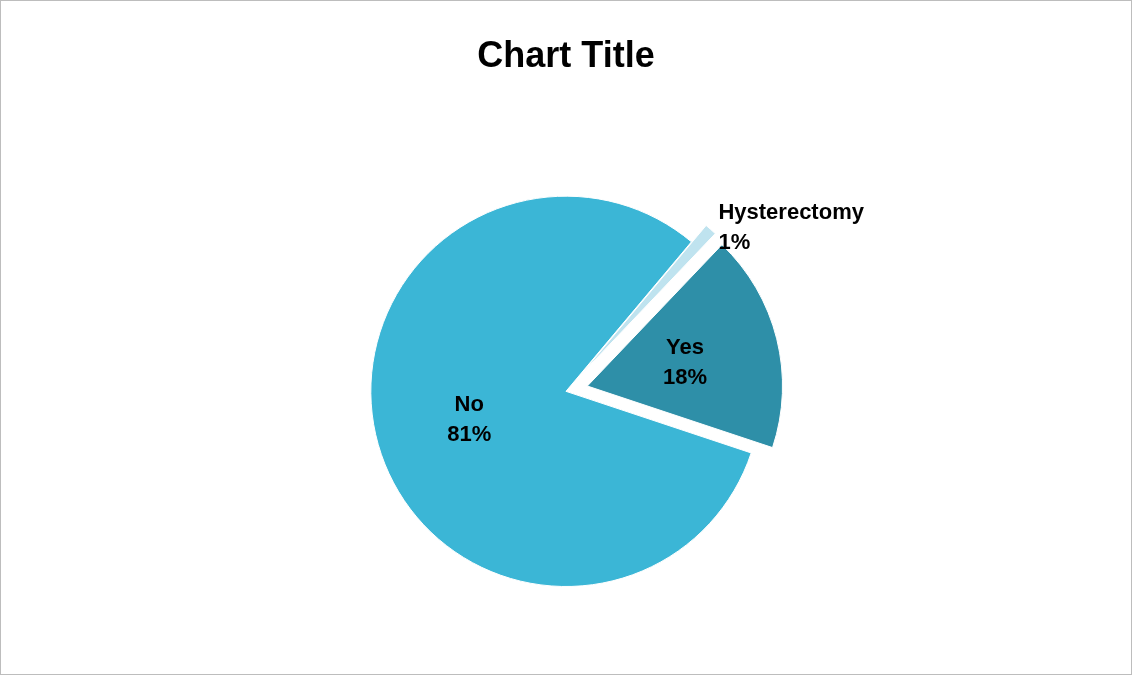  Describe the element at coordinates (469, 404) in the screenshot. I see `slice-label: No` at that location.